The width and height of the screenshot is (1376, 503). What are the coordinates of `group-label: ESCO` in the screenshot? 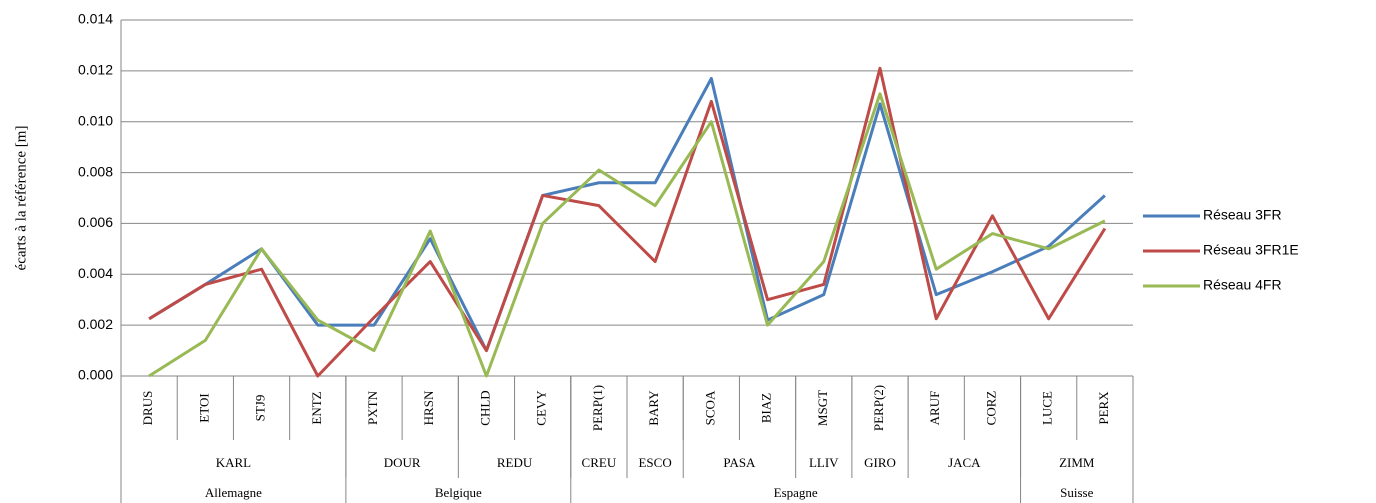 It's located at (654, 462).